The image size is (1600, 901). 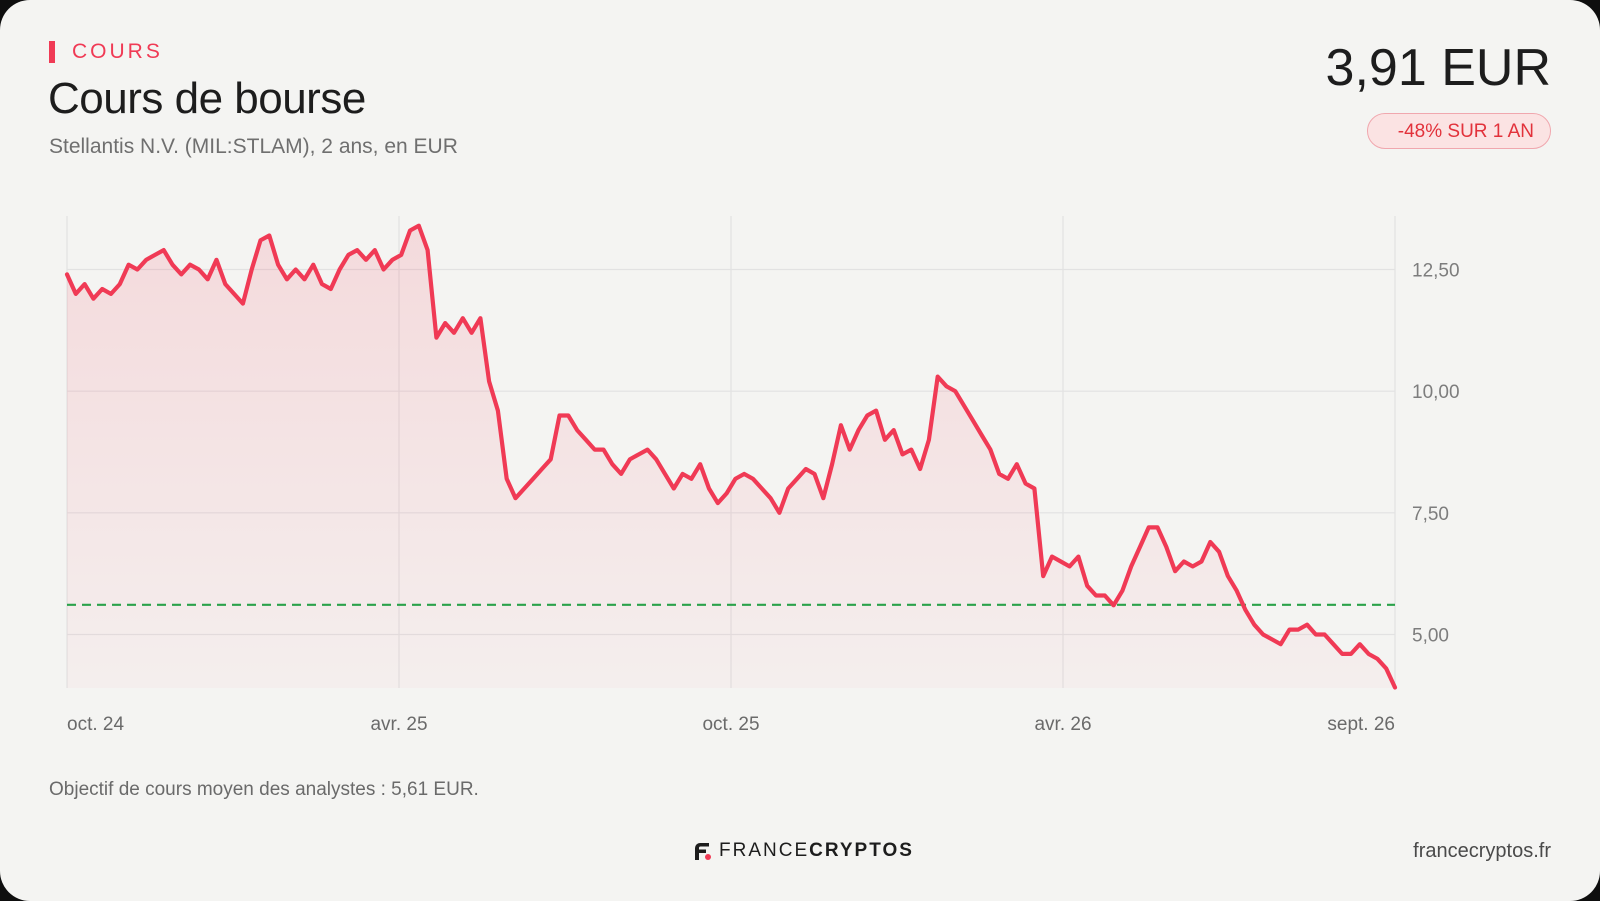 What do you see at coordinates (207, 98) in the screenshot?
I see `page-title: Cours de bourse` at bounding box center [207, 98].